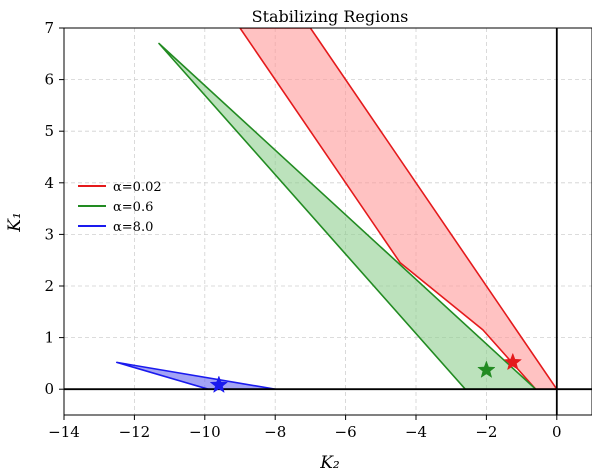  I want to click on x-tick-label: −4, so click(416, 432).